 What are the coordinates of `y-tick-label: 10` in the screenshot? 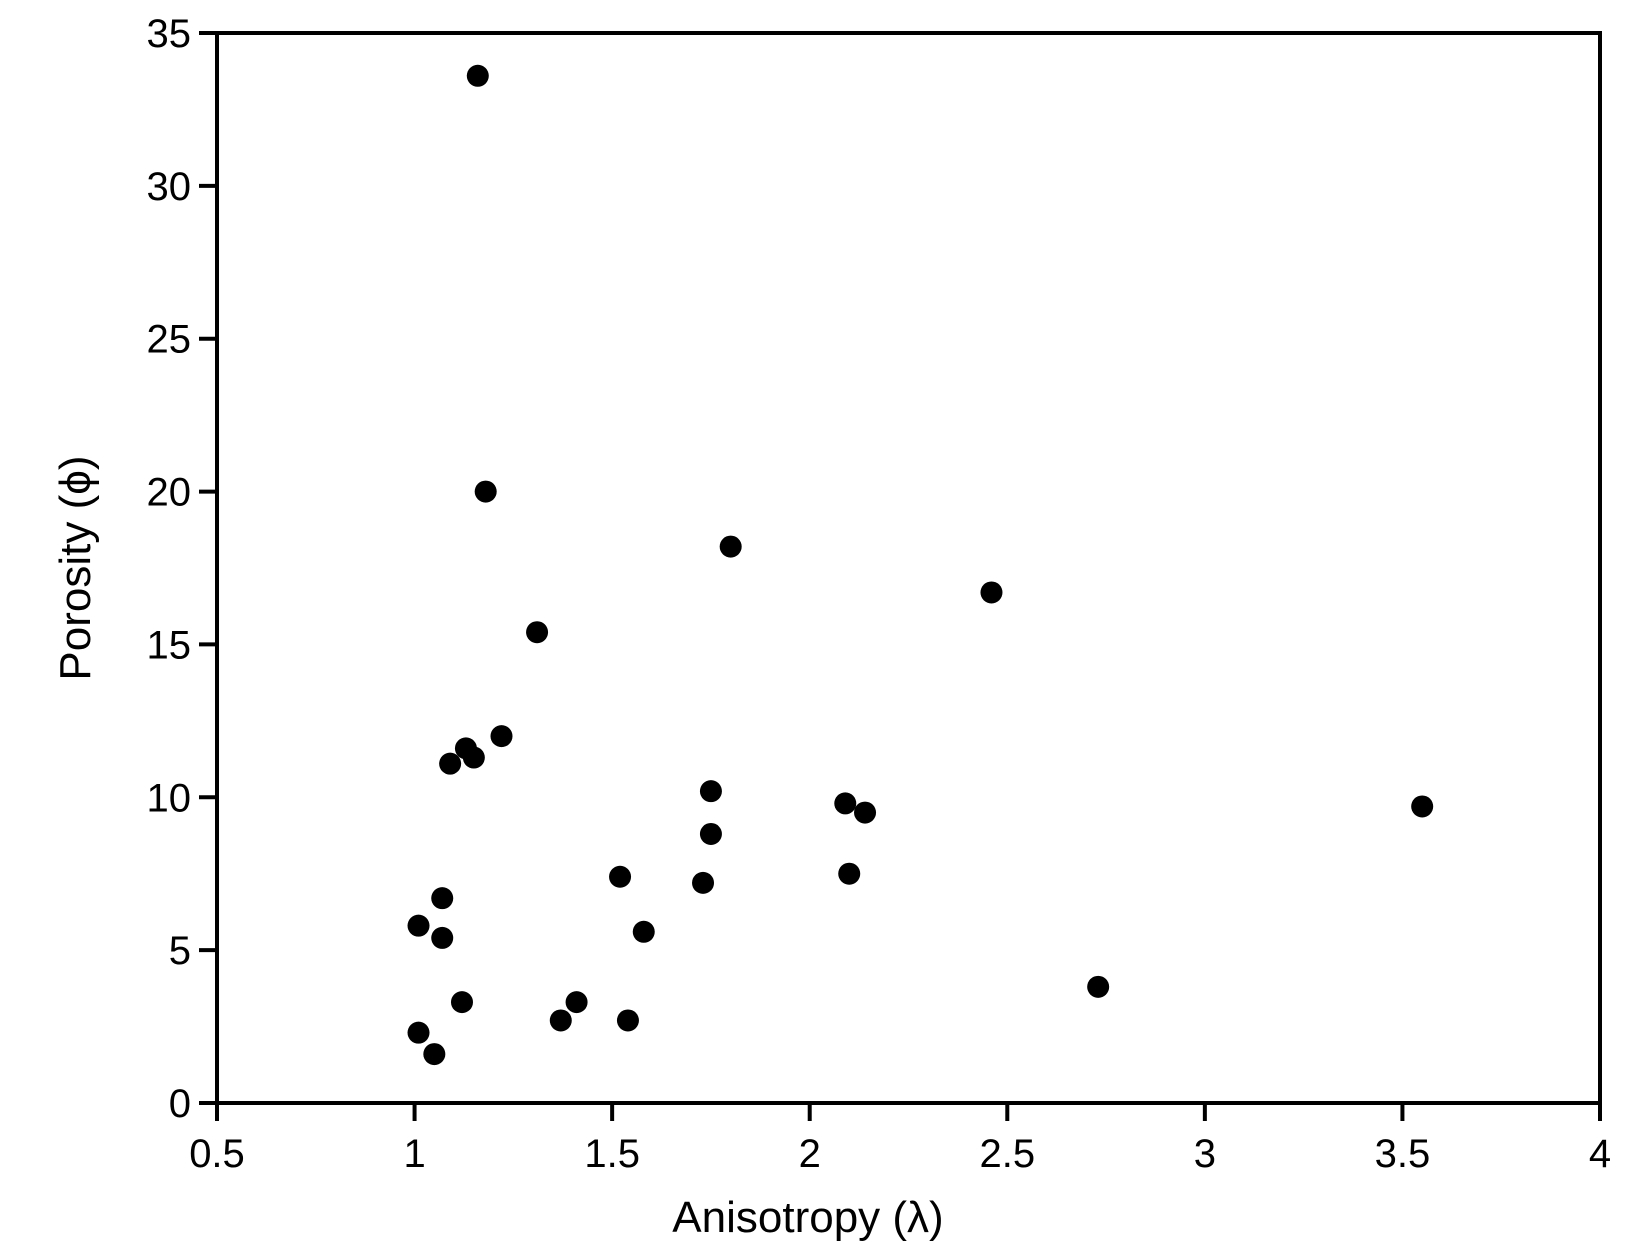 It's located at (169, 798).